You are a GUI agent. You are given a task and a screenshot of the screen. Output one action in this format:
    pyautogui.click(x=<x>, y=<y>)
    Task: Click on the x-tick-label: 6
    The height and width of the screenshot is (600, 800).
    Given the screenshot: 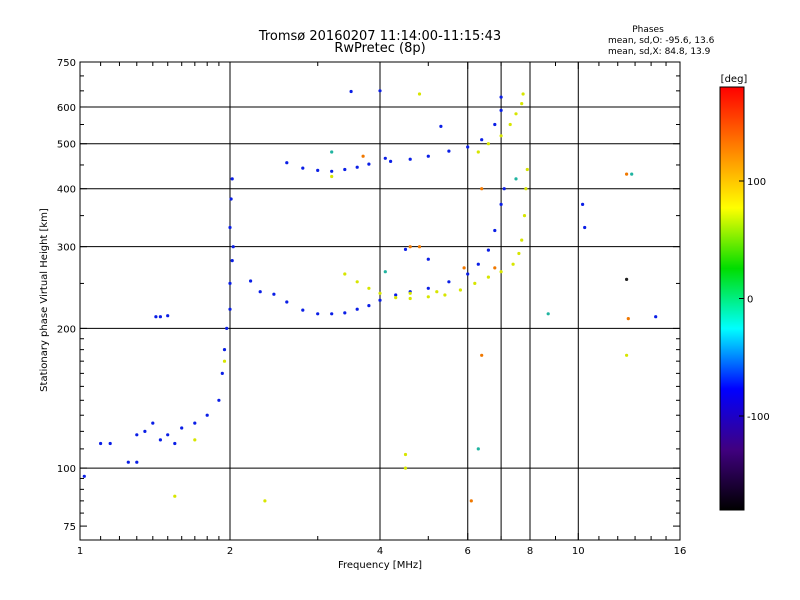 What is the action you would take?
    pyautogui.click(x=468, y=551)
    